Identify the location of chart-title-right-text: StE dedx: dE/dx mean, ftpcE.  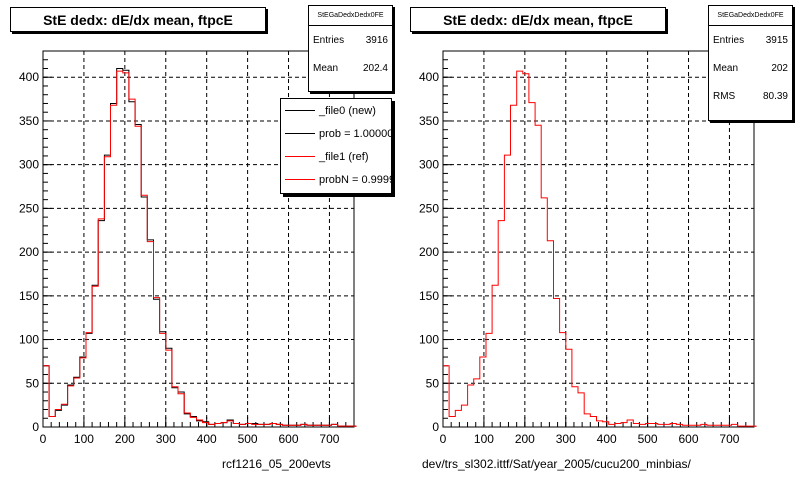
(538, 19).